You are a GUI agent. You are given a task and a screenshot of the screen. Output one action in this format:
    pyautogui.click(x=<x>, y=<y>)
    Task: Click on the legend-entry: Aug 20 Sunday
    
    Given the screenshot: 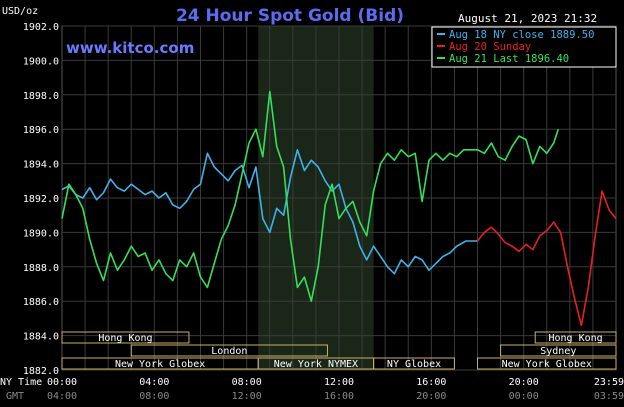 What is the action you would take?
    pyautogui.click(x=490, y=47)
    